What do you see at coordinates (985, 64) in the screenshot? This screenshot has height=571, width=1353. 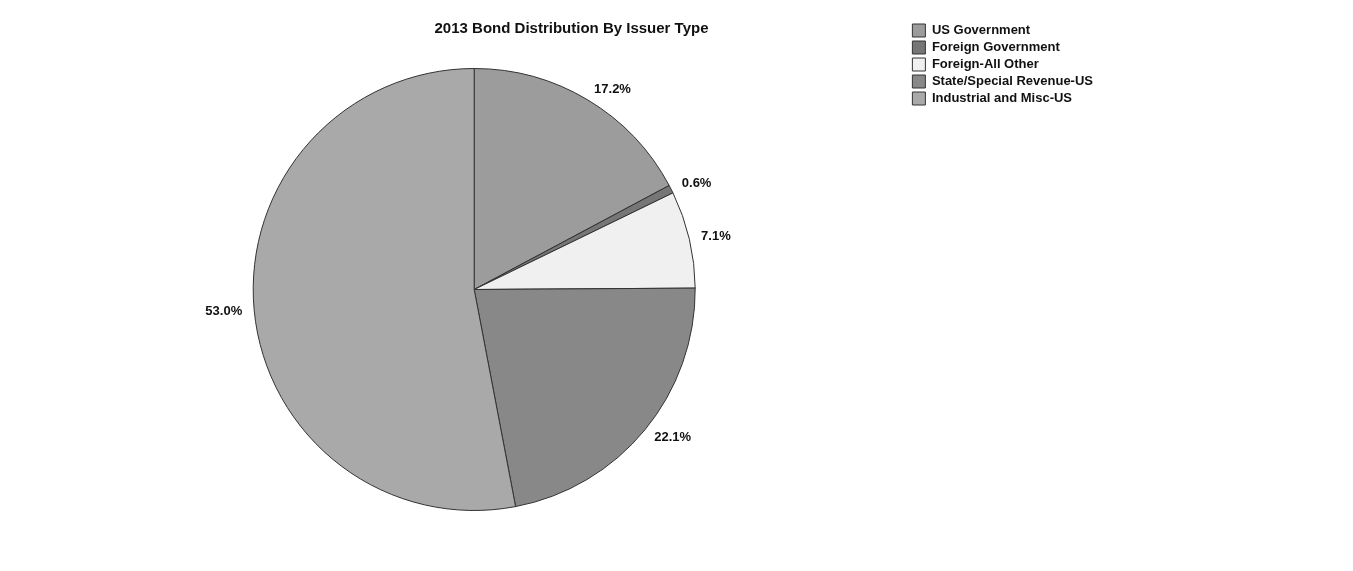 I see `legend-label: Foreign-All Other` at bounding box center [985, 64].